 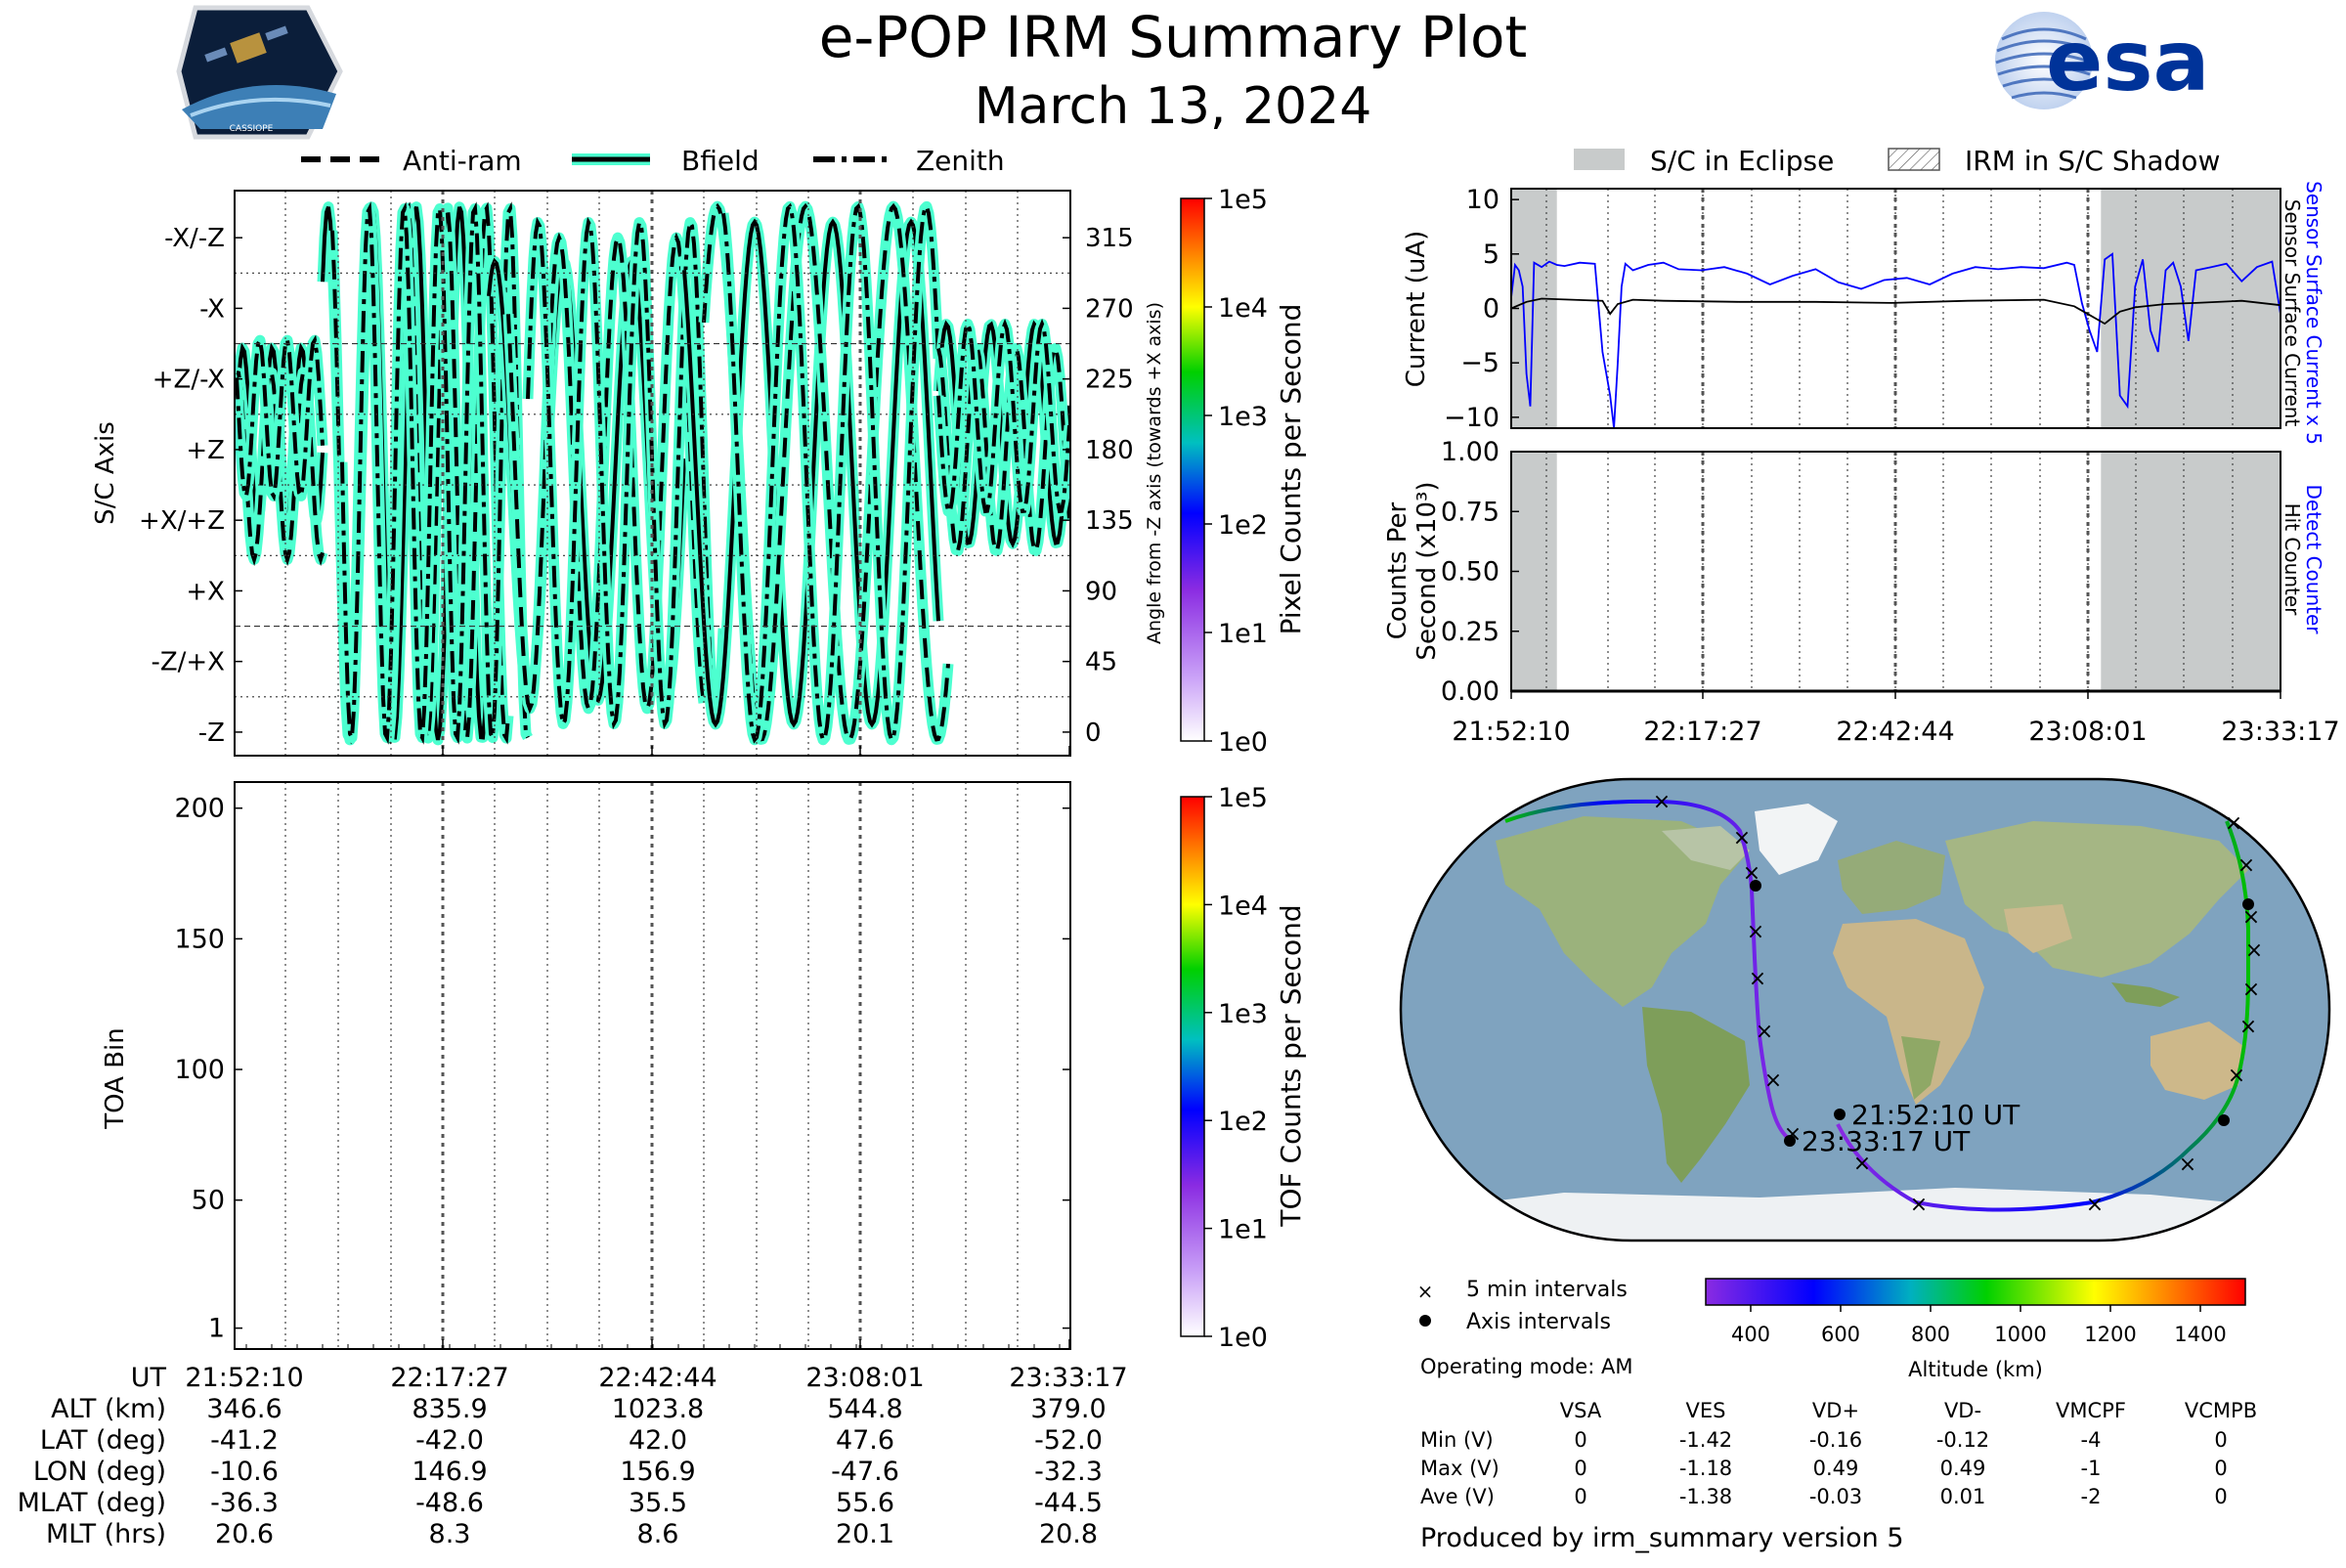 What do you see at coordinates (217, 1329) in the screenshot?
I see `toa-tick-label: 1` at bounding box center [217, 1329].